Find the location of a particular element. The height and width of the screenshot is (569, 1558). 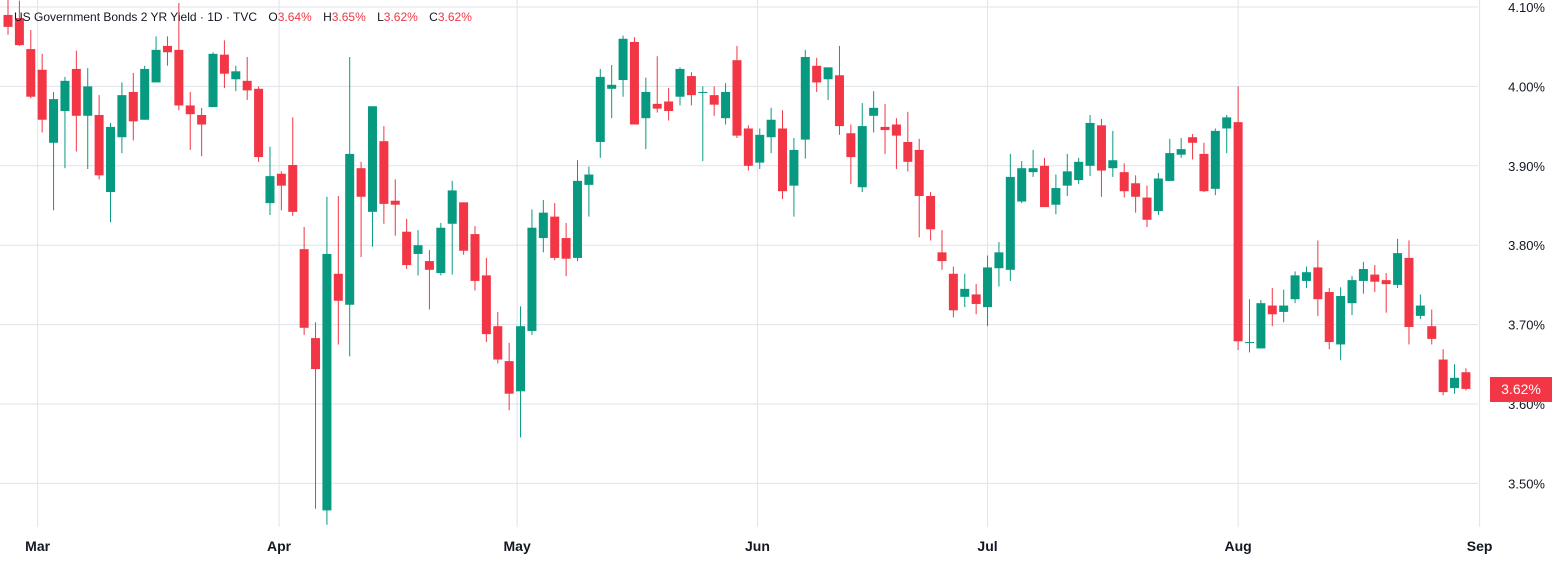

x-tick-label: Sep is located at coordinates (1480, 546).